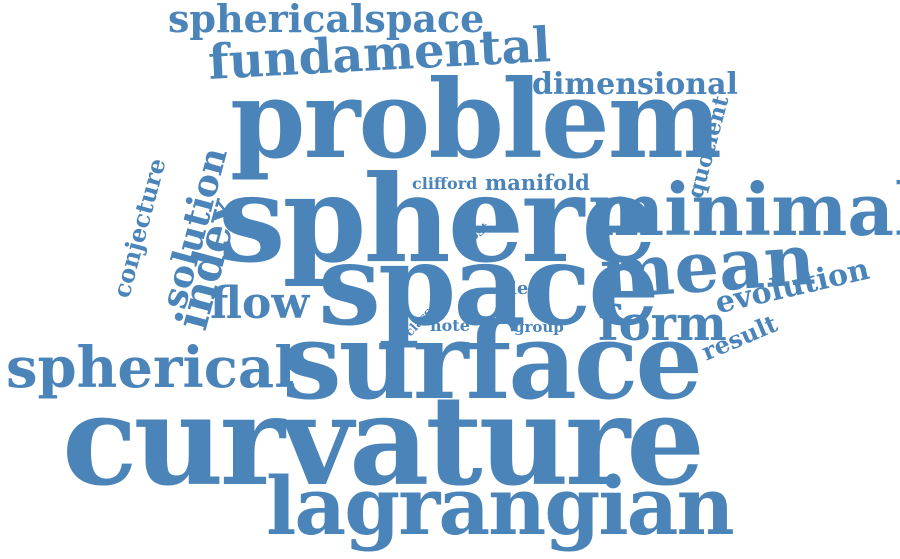  I want to click on word-group: group, so click(539, 327).